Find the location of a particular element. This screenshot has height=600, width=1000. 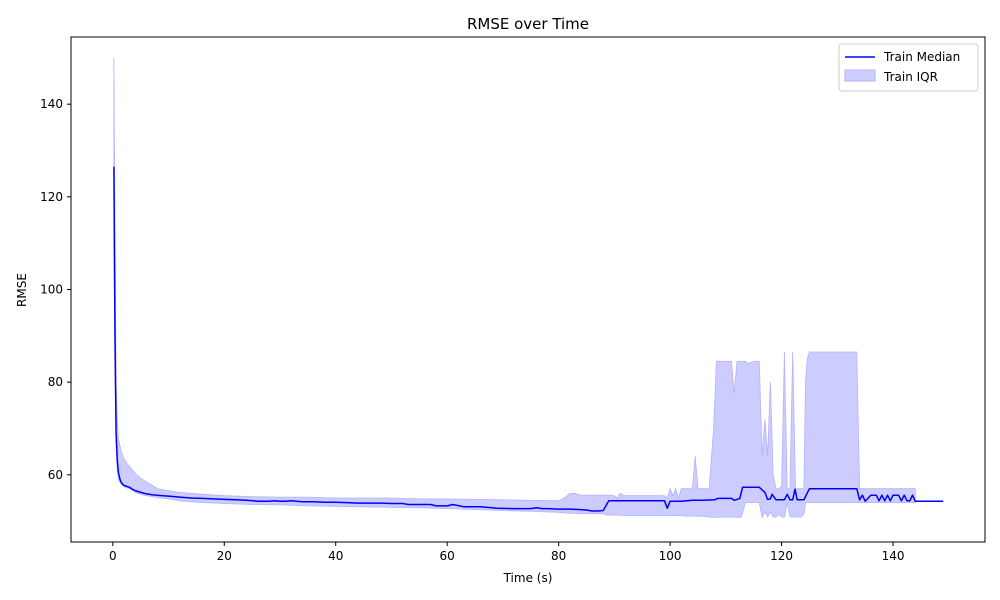

y-tick-label: 100 is located at coordinates (51, 290).